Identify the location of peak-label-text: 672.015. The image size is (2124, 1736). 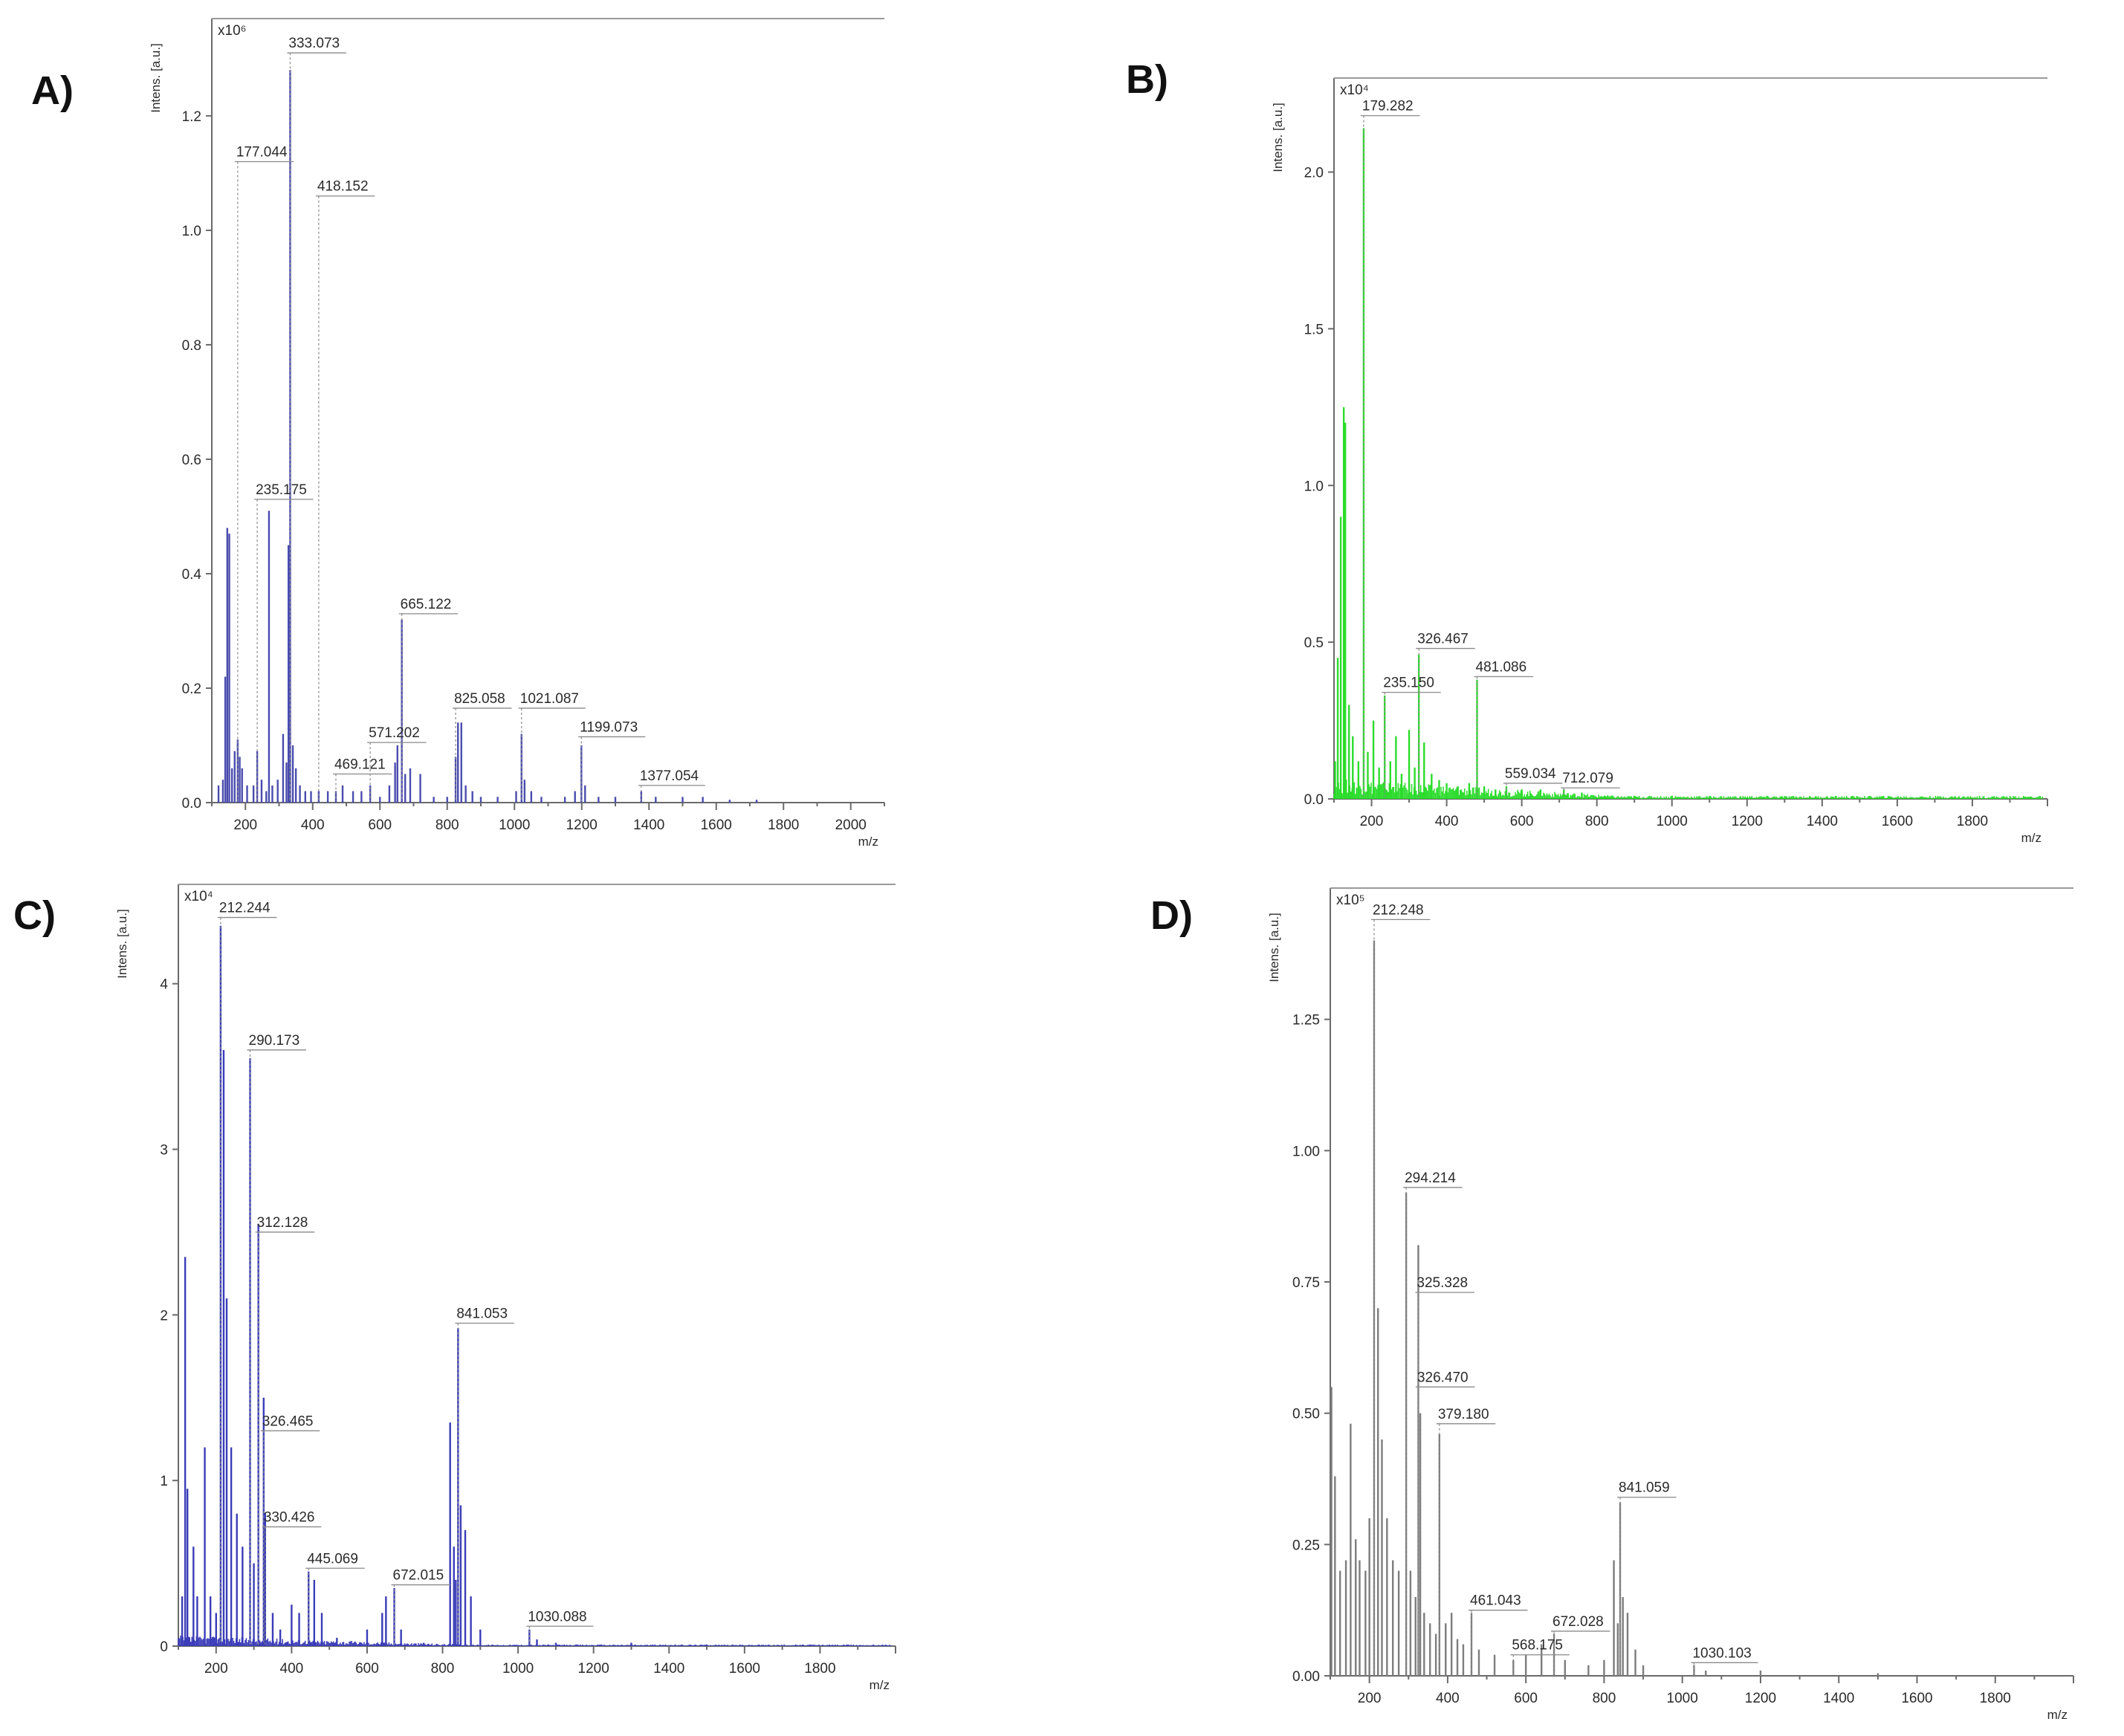
(418, 1576).